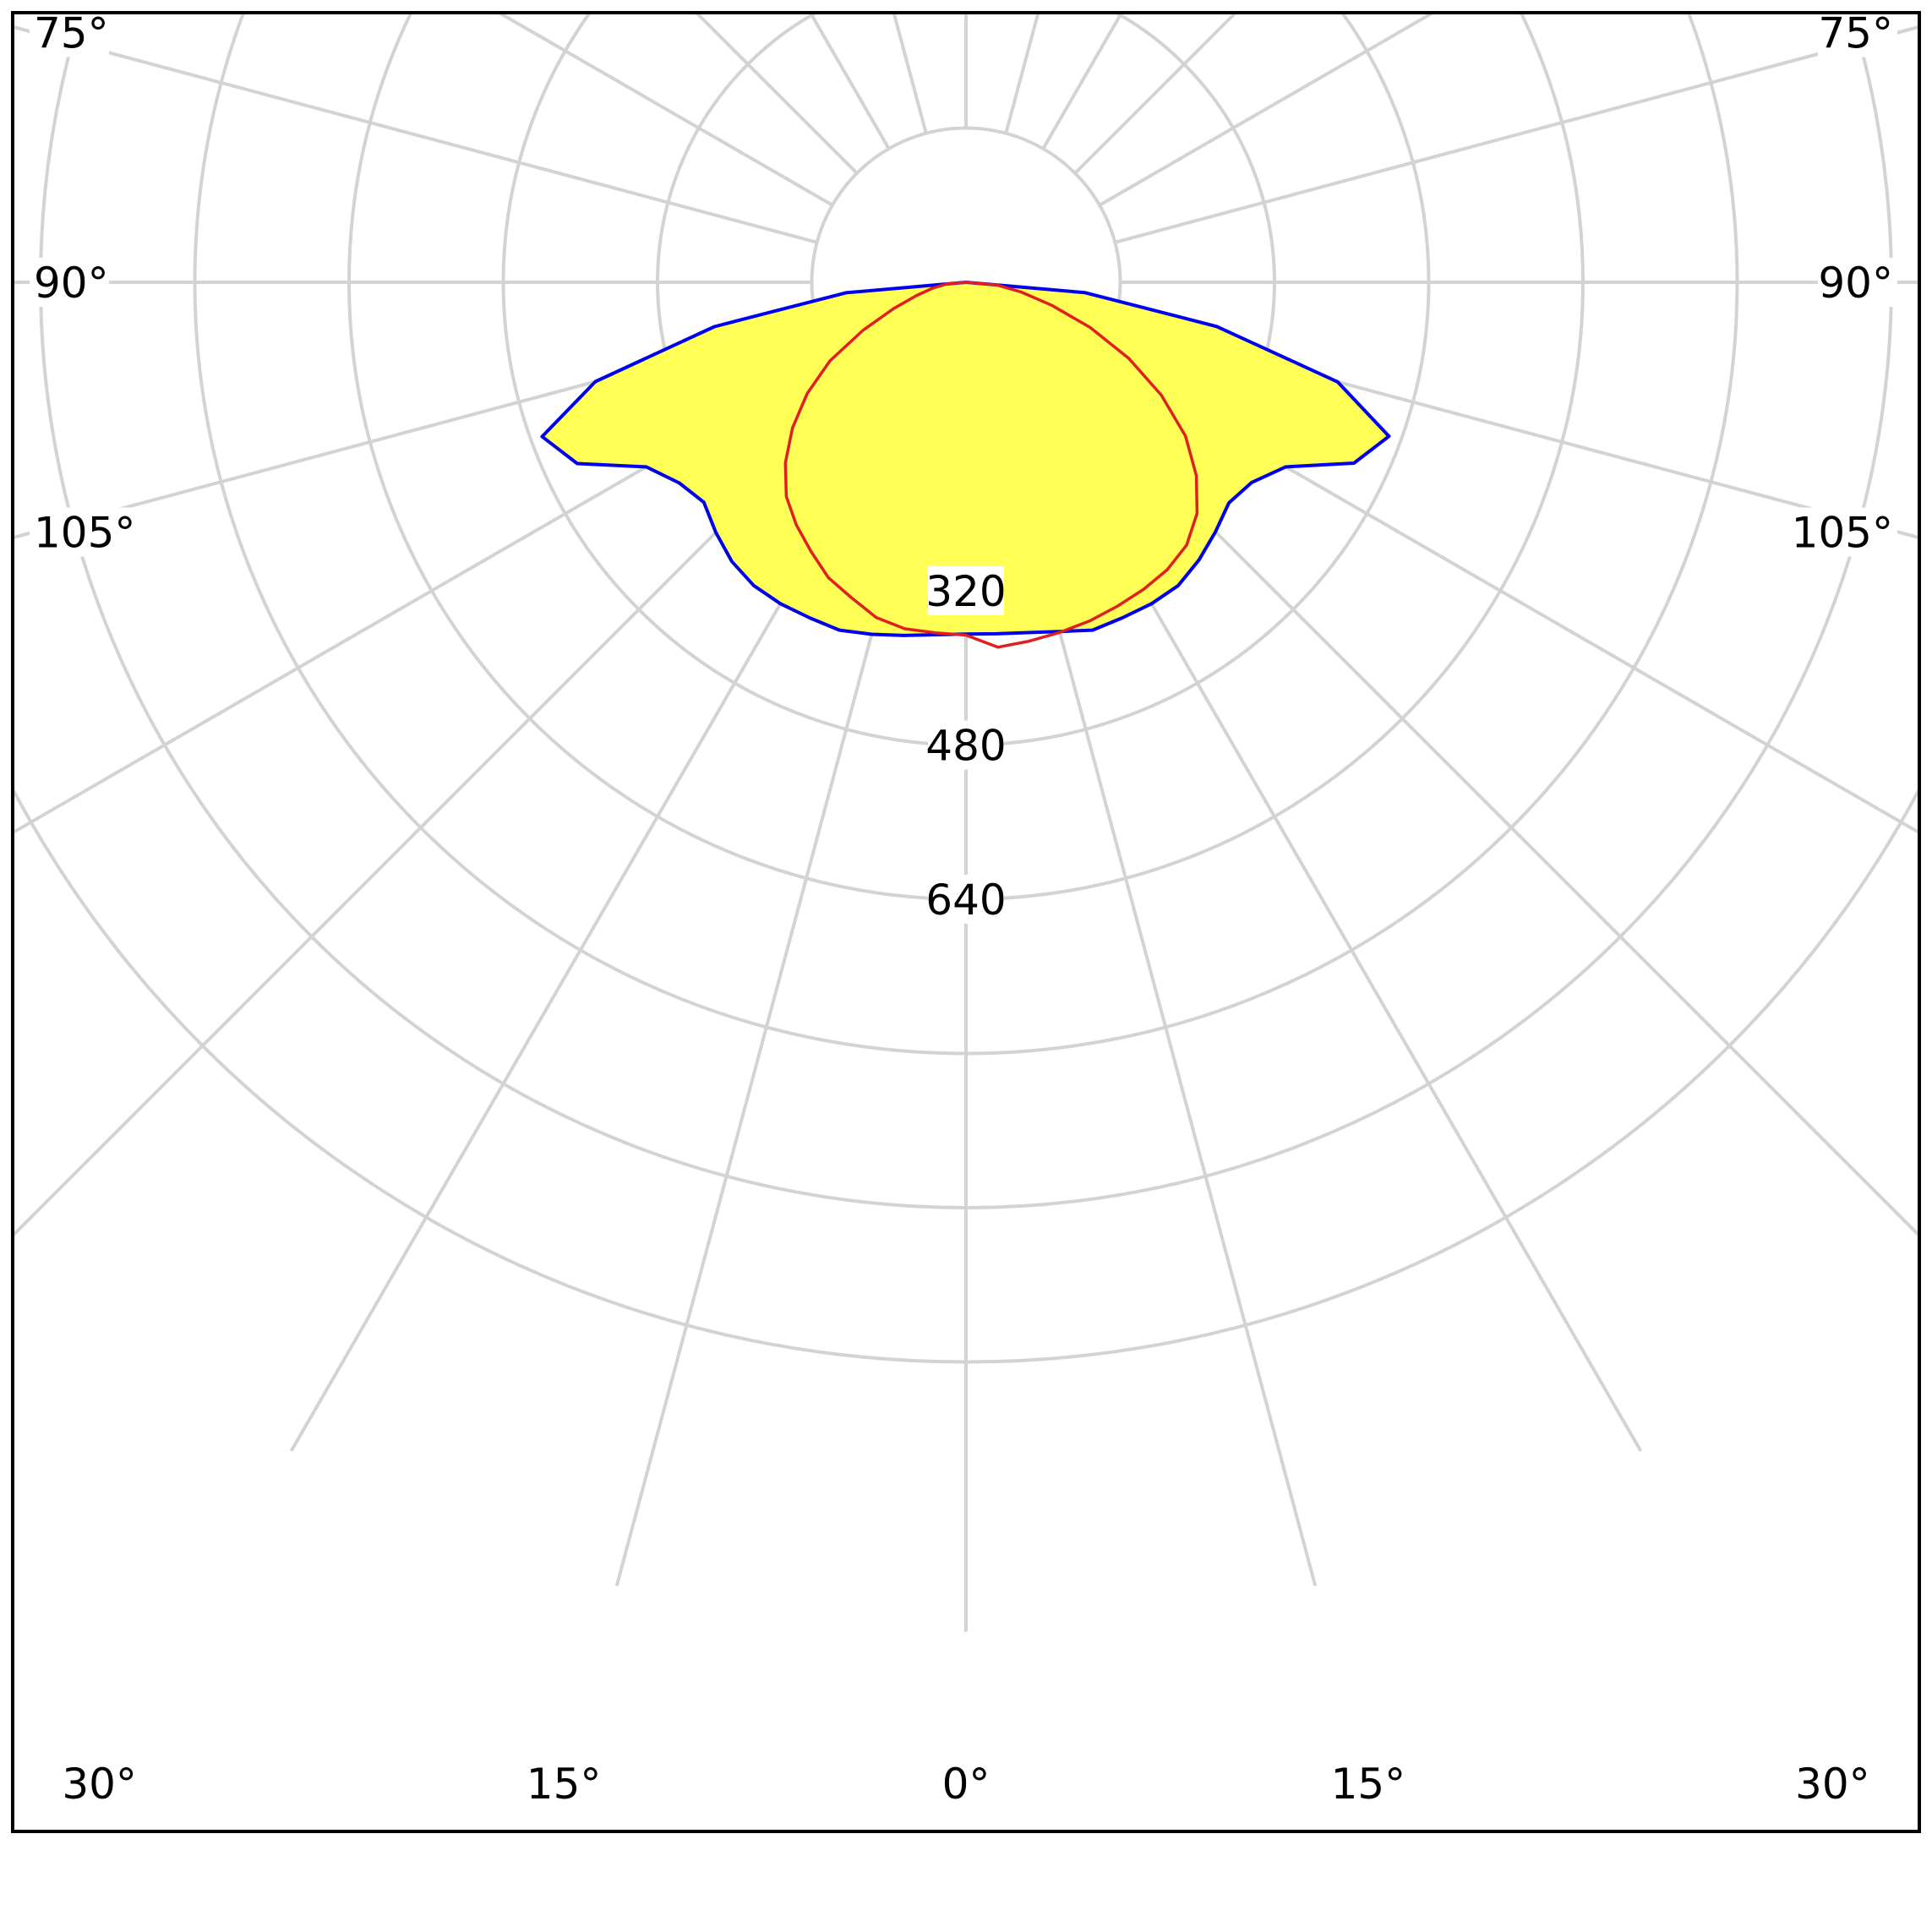 This screenshot has height=1932, width=1932. Describe the element at coordinates (1842, 533) in the screenshot. I see `angle-label-right: 105°` at that location.